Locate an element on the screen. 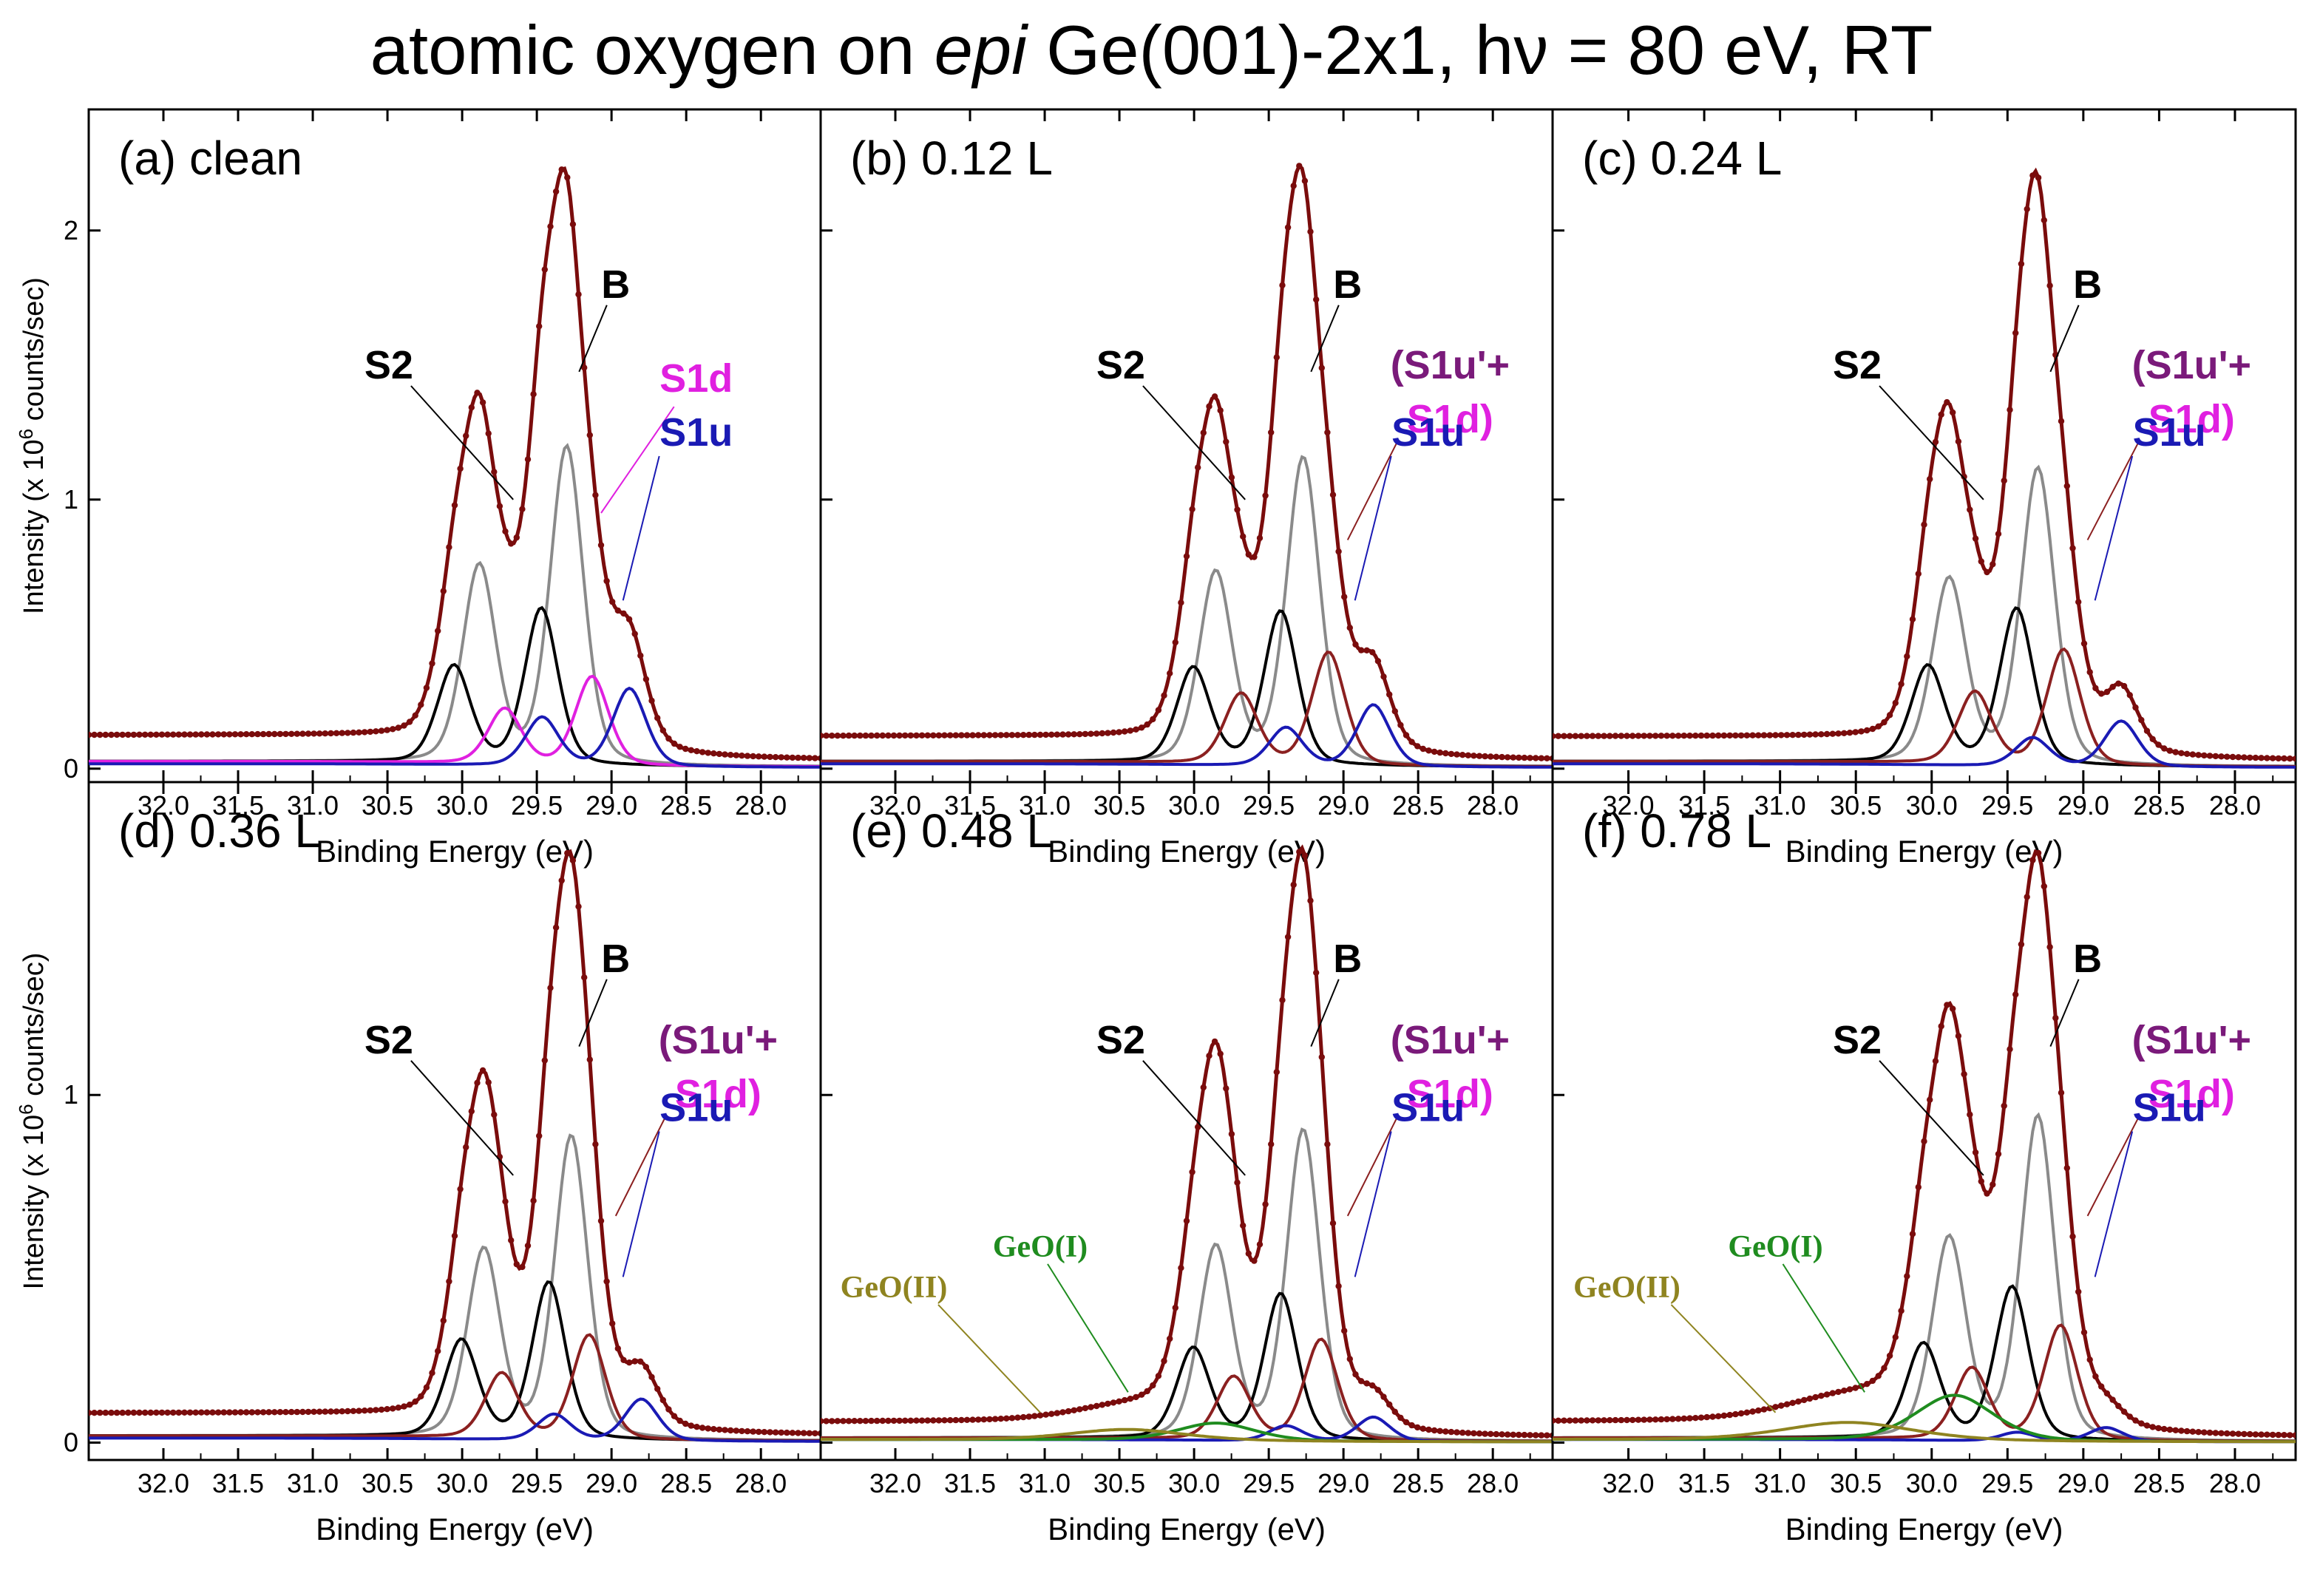  x-tick-label: 31.5 is located at coordinates (1704, 805).